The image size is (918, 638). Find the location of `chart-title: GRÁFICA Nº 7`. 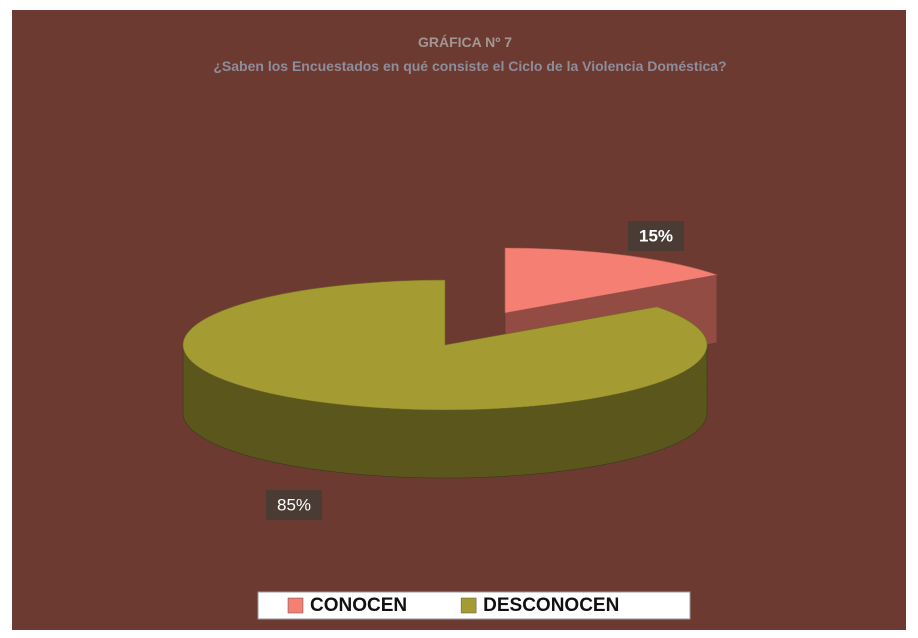

chart-title: GRÁFICA Nº 7 is located at coordinates (465, 42).